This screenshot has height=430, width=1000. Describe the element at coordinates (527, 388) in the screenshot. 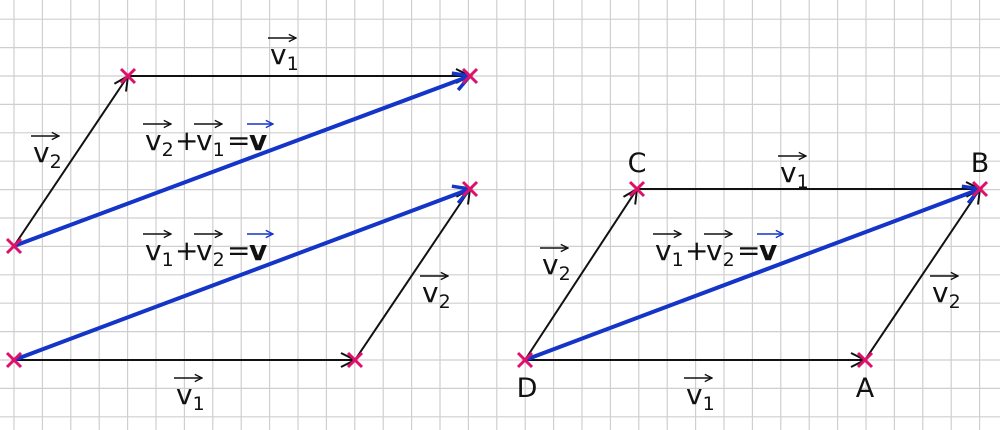

I see `point-label: D` at that location.